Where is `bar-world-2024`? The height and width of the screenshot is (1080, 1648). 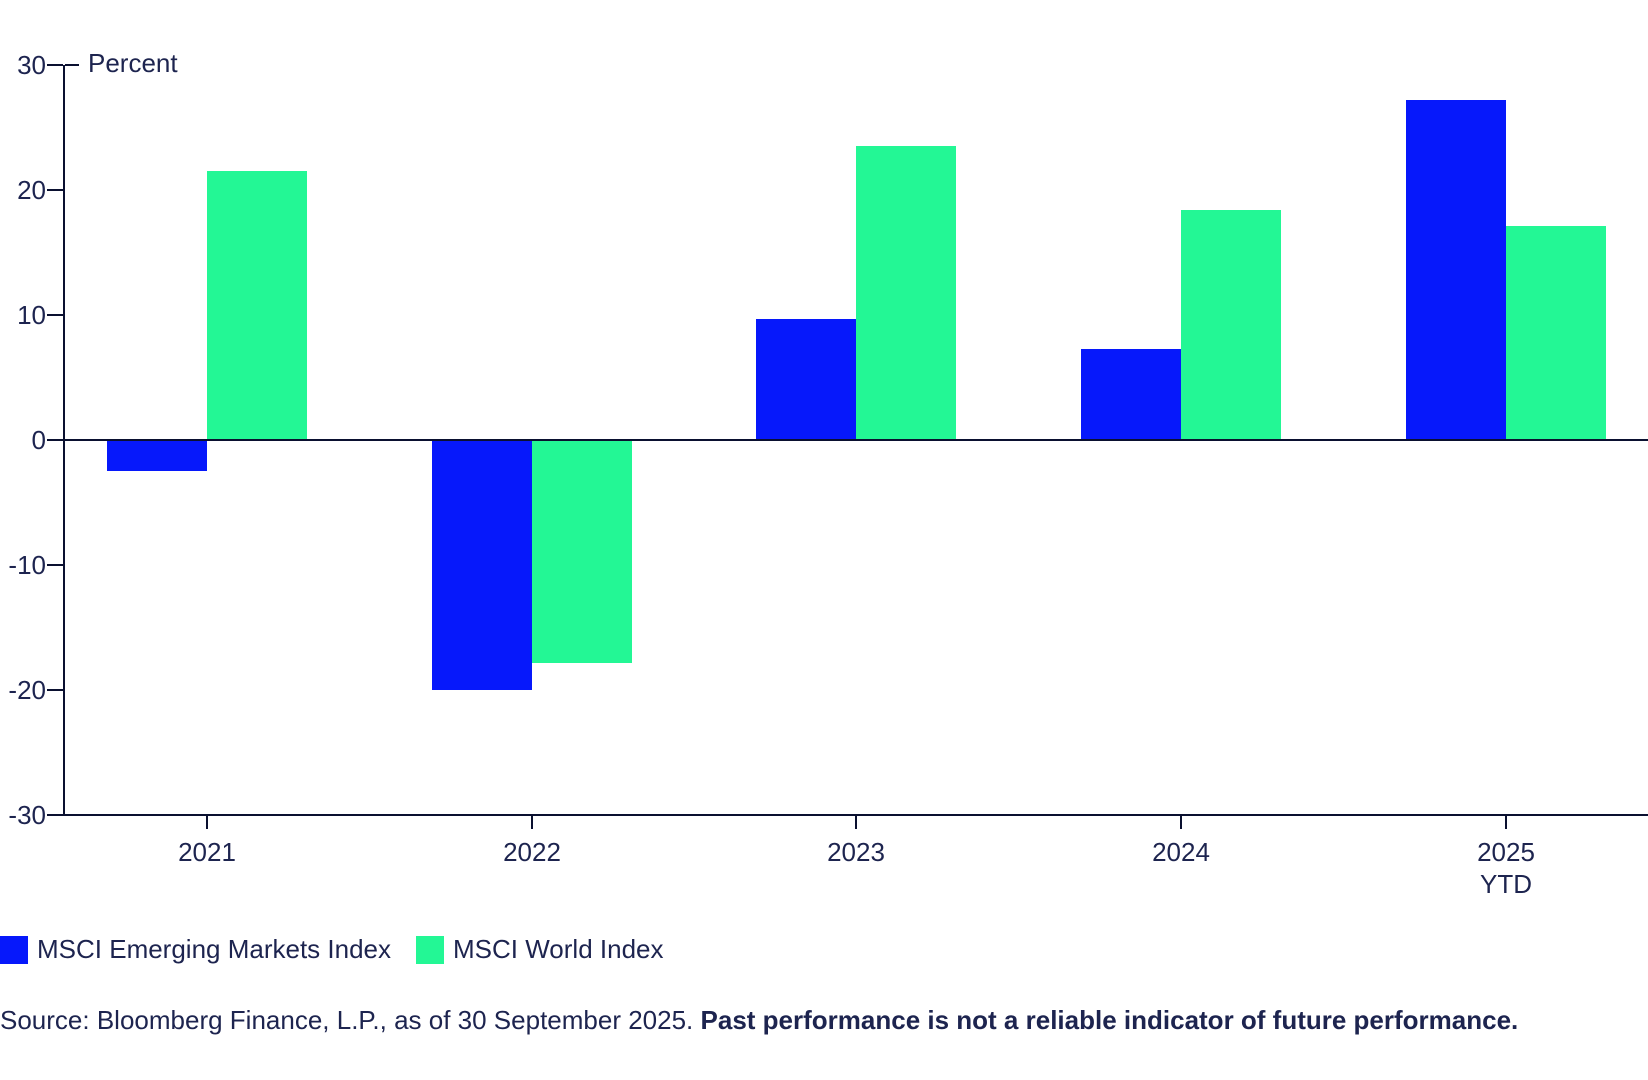
bar-world-2024 is located at coordinates (1231, 325).